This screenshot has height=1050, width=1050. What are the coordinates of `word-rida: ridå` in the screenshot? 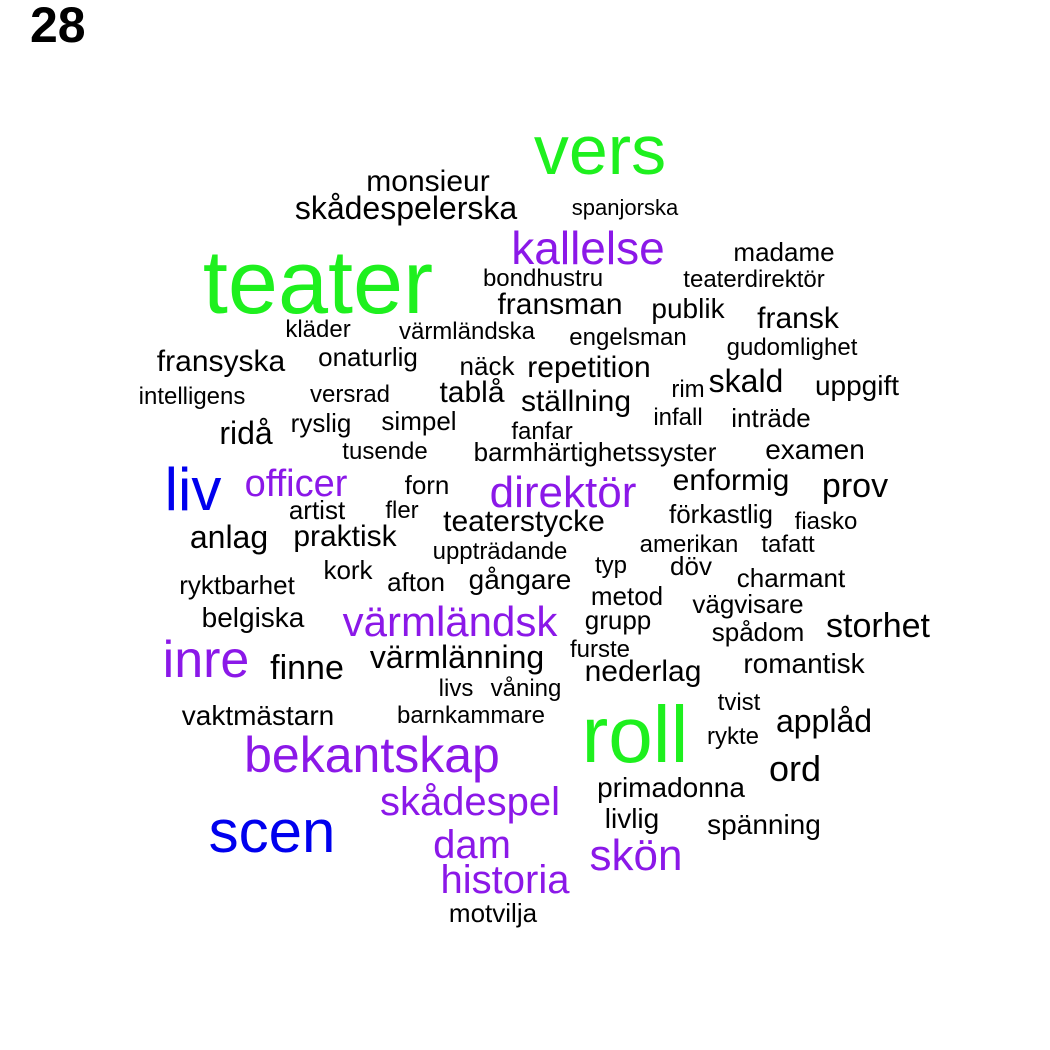 It's located at (246, 433).